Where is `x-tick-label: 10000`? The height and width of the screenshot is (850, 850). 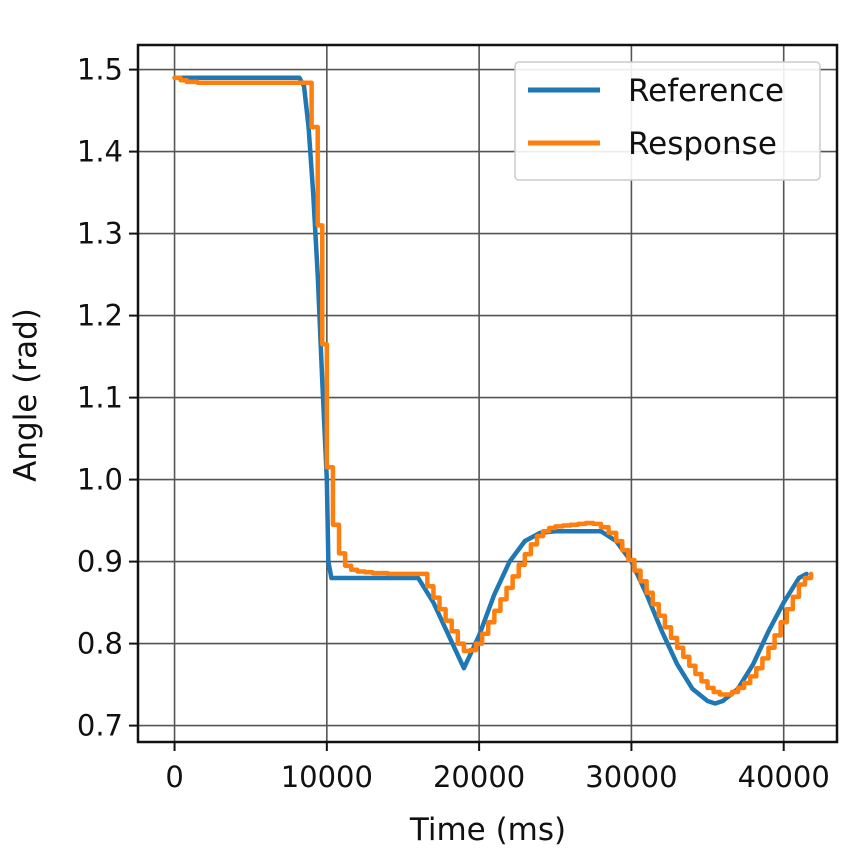
x-tick-label: 10000 is located at coordinates (327, 777).